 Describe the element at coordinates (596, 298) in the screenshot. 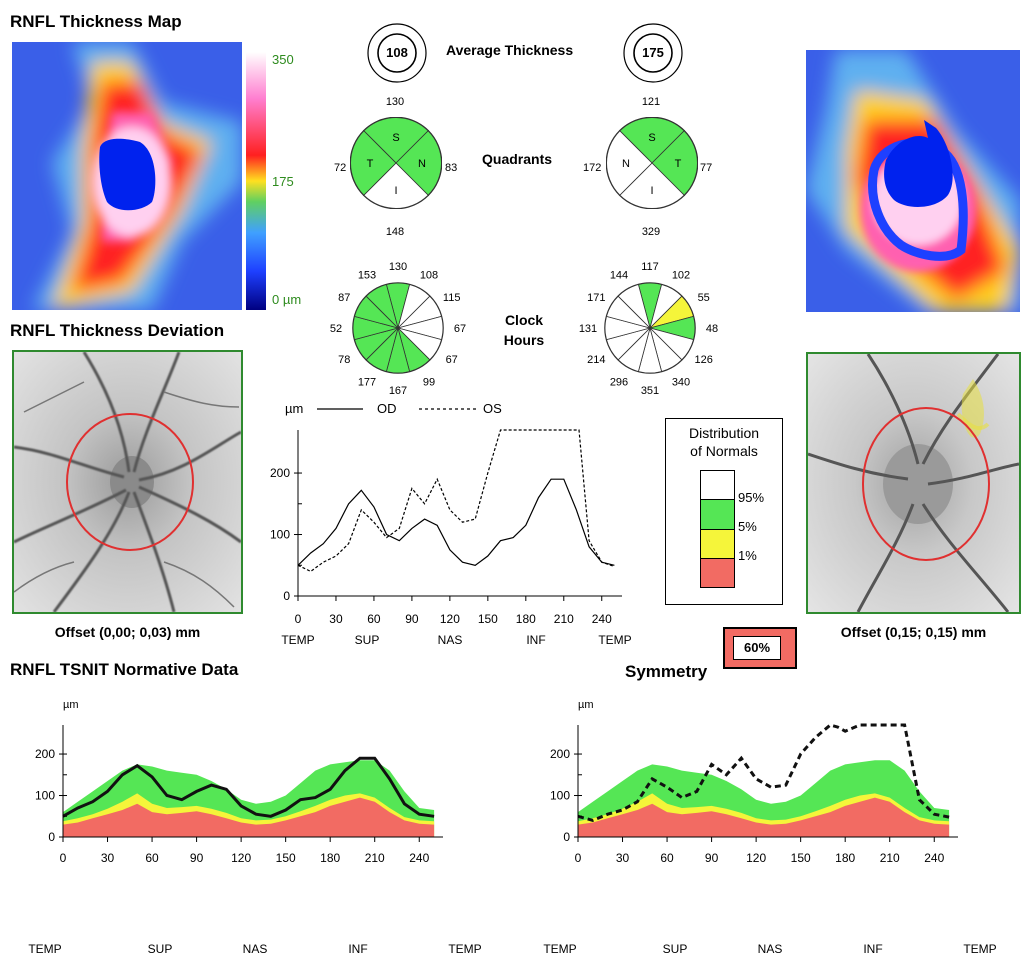

I see `os-clock-hour-value: 171` at that location.